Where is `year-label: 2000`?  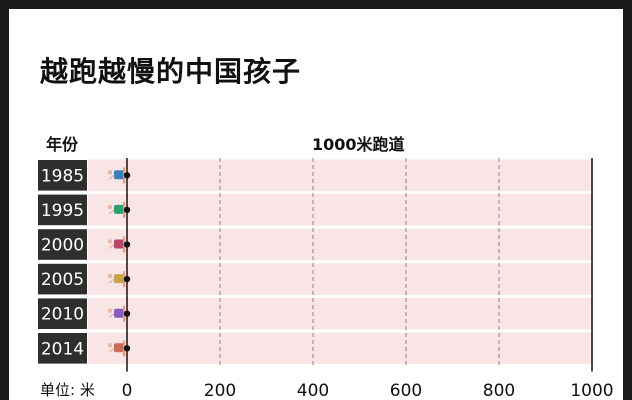
year-label: 2000 is located at coordinates (62, 246).